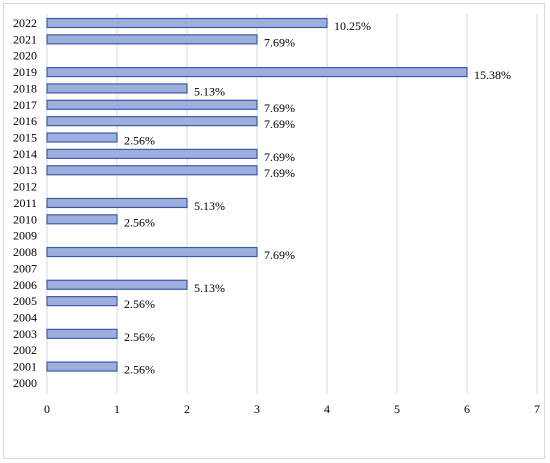 This screenshot has height=463, width=550. Describe the element at coordinates (209, 91) in the screenshot. I see `data-label-2018: 5.13%` at that location.